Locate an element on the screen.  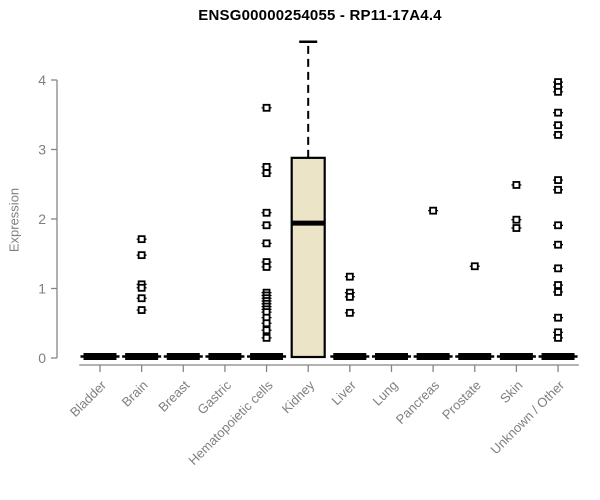
x-tick-label-prostate: Prostate is located at coordinates (461, 400).